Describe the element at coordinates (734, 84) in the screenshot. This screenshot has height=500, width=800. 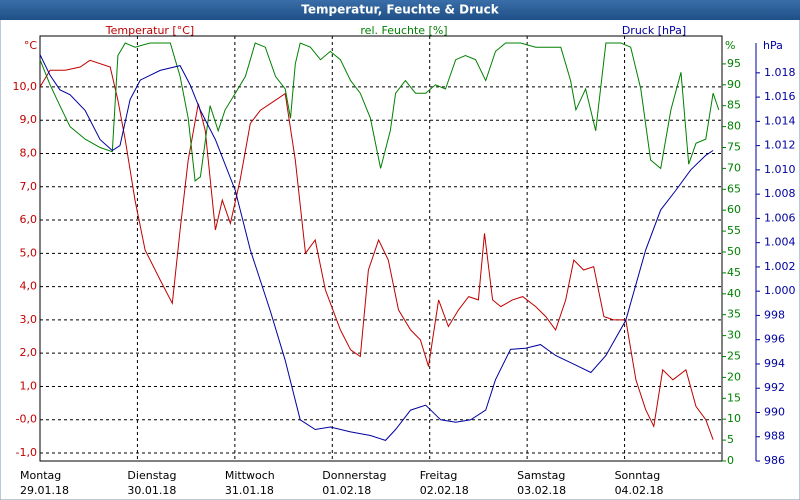
I see `y2-tick-label: 90` at that location.